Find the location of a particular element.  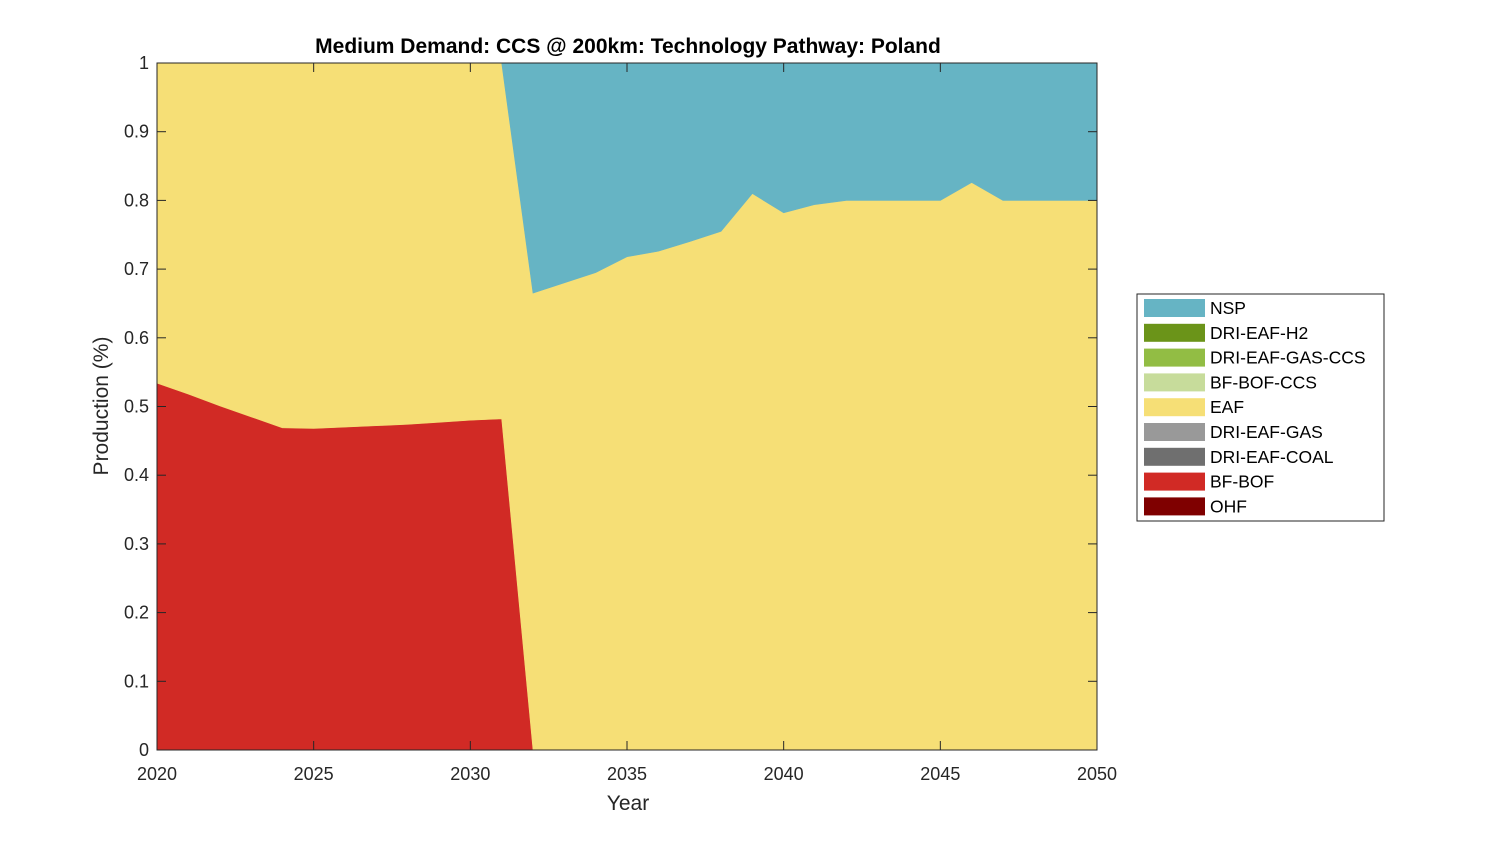

legend-label-bf-bof: BF-BOF is located at coordinates (1242, 482).